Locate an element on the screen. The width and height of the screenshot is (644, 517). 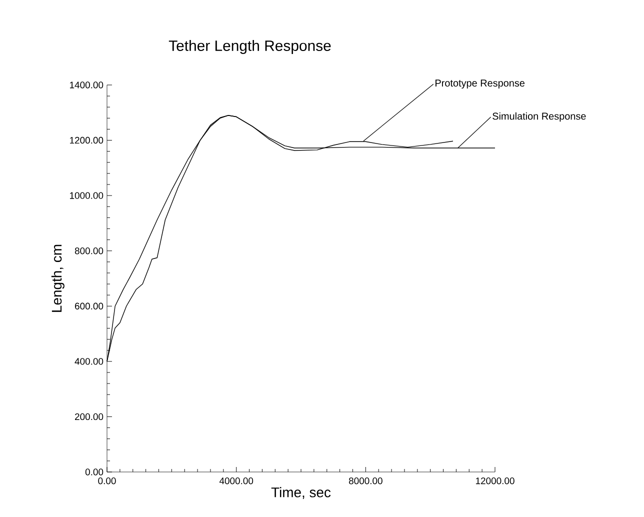
annotation: Simulation Response is located at coordinates (539, 117).